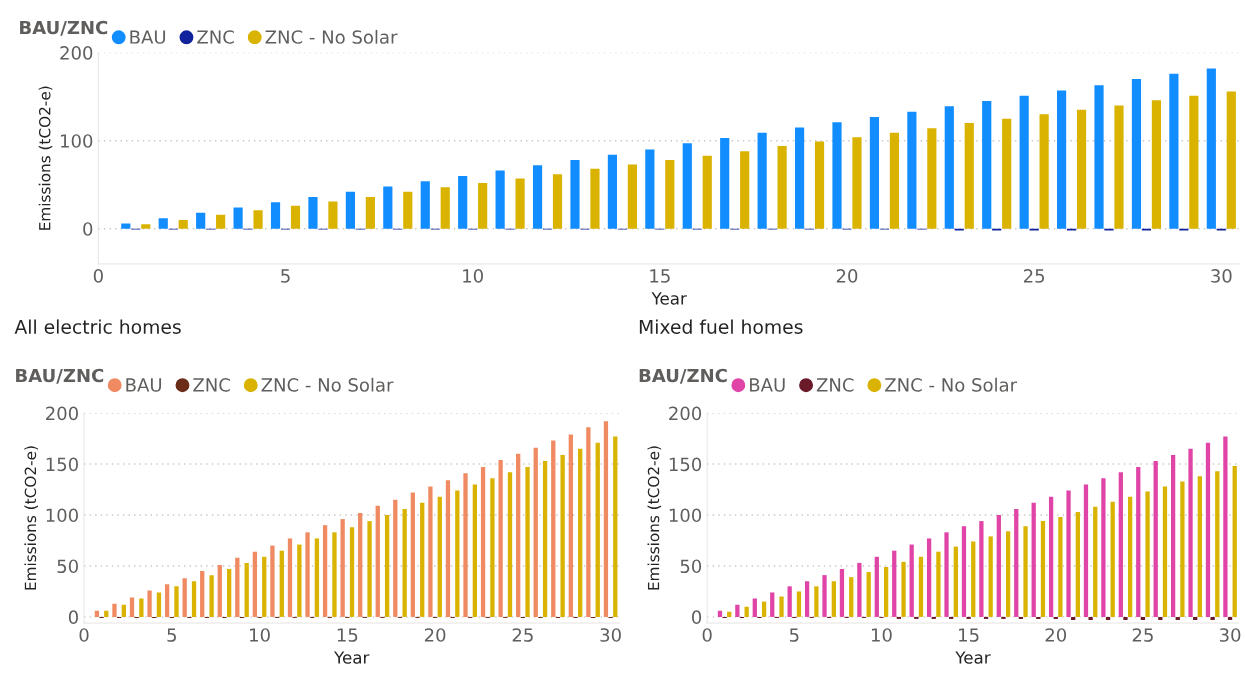  I want to click on y-tick-label: 0, so click(697, 617).